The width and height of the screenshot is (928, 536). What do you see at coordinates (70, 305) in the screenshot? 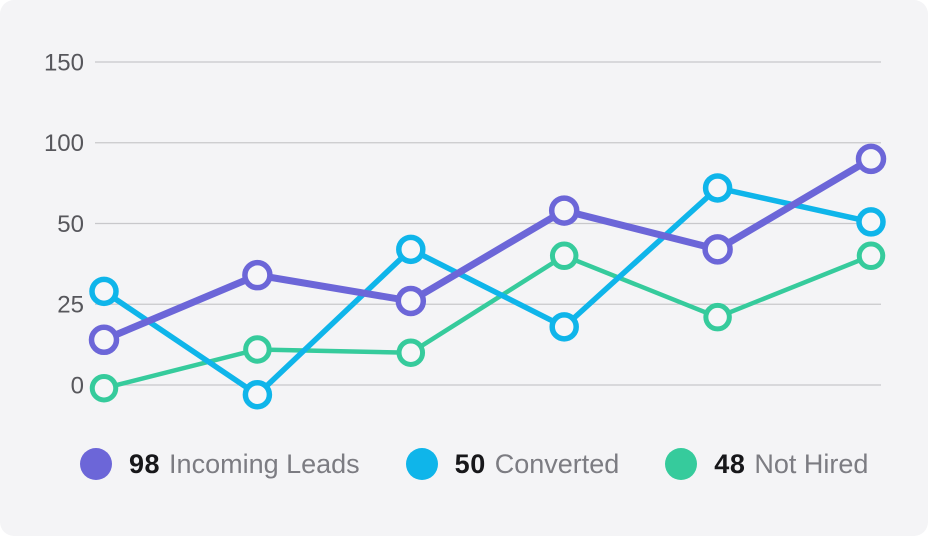
I see `y-tick-label: 25` at bounding box center [70, 305].